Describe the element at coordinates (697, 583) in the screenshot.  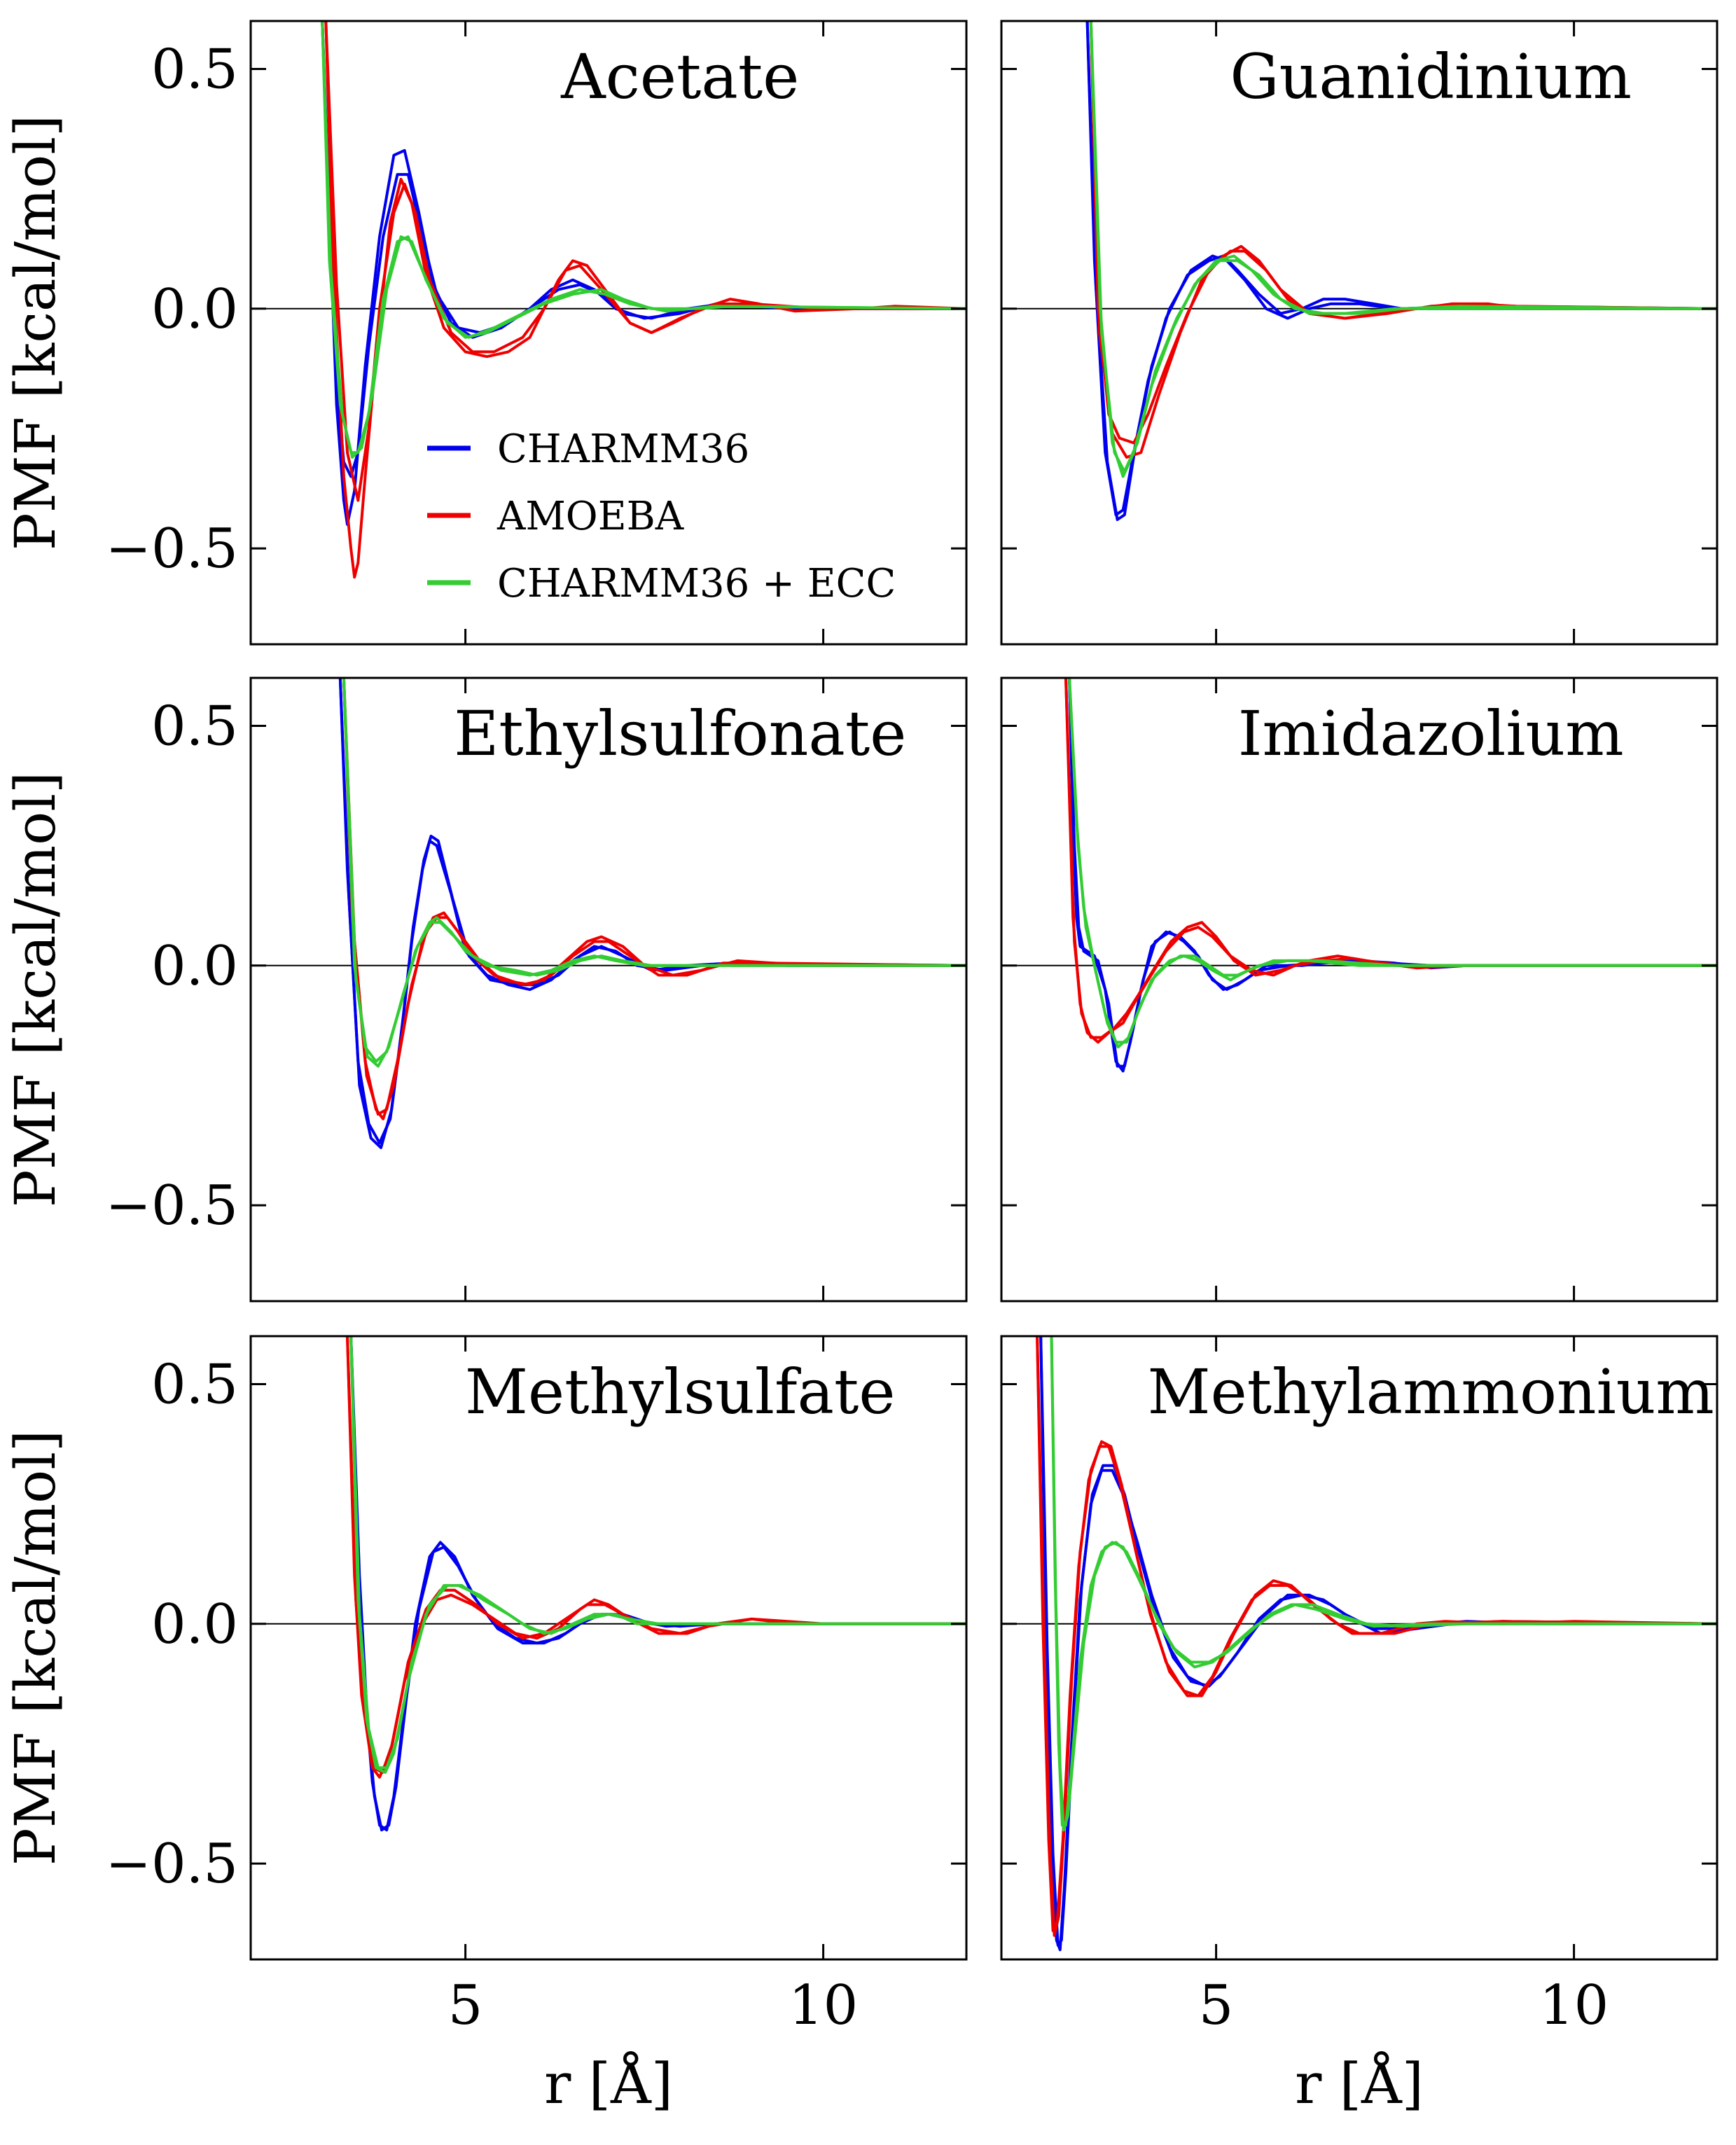
I see `legend-label: CHARMM36 + ECC` at that location.